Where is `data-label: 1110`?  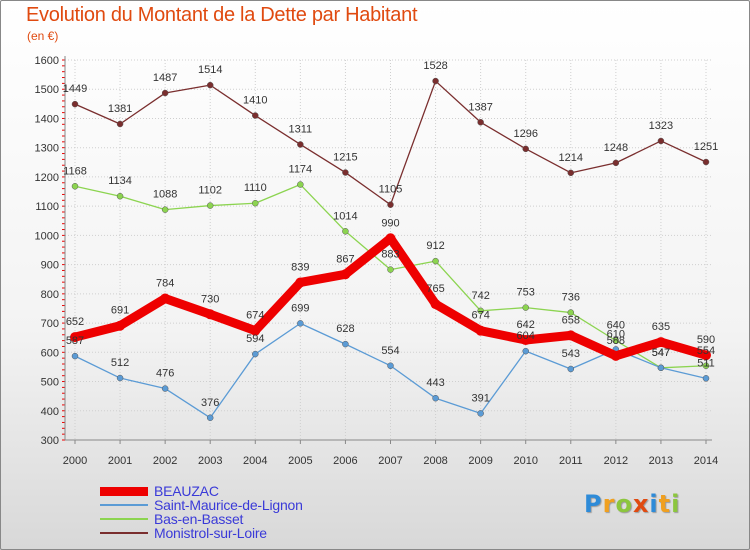
data-label: 1110 is located at coordinates (255, 188).